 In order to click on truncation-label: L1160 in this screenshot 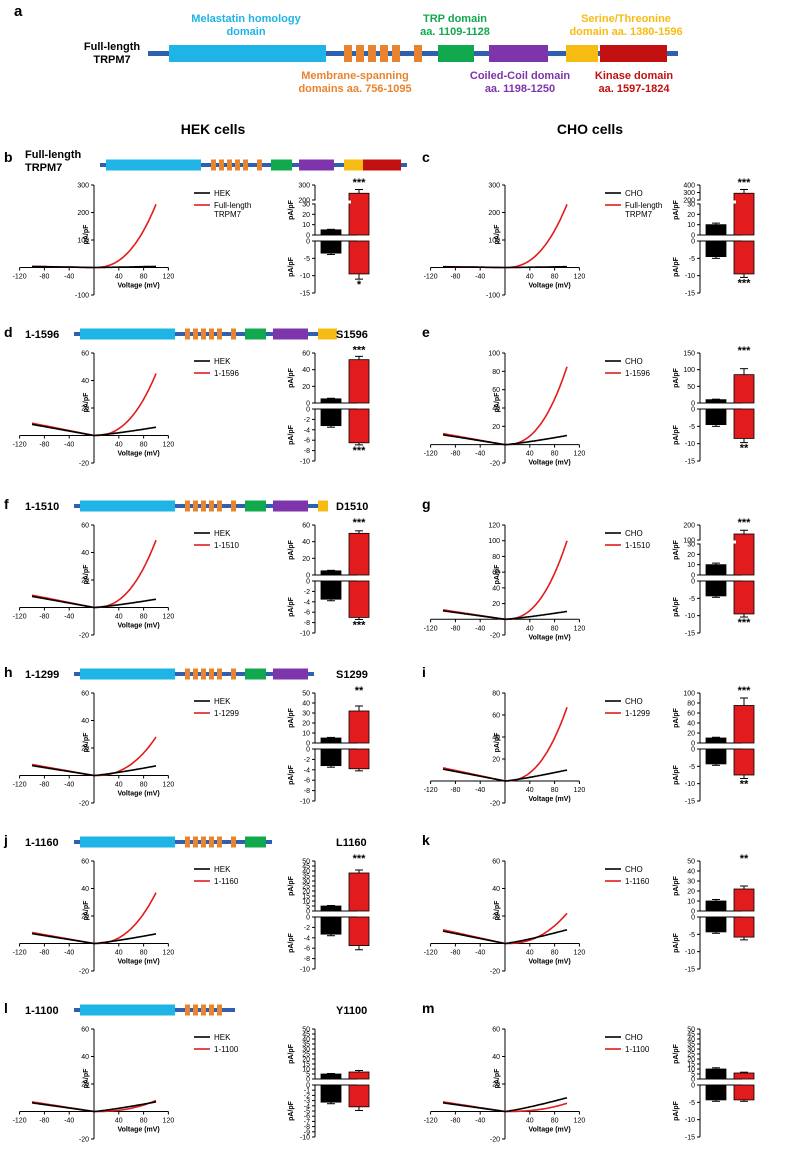, I will do `click(351, 843)`.